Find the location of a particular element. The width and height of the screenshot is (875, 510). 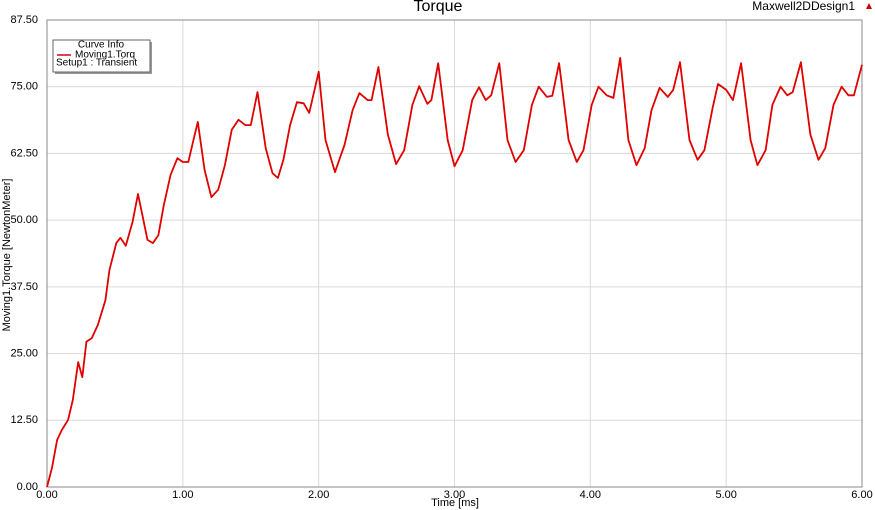

x-tick-label: 3.00 is located at coordinates (454, 495).